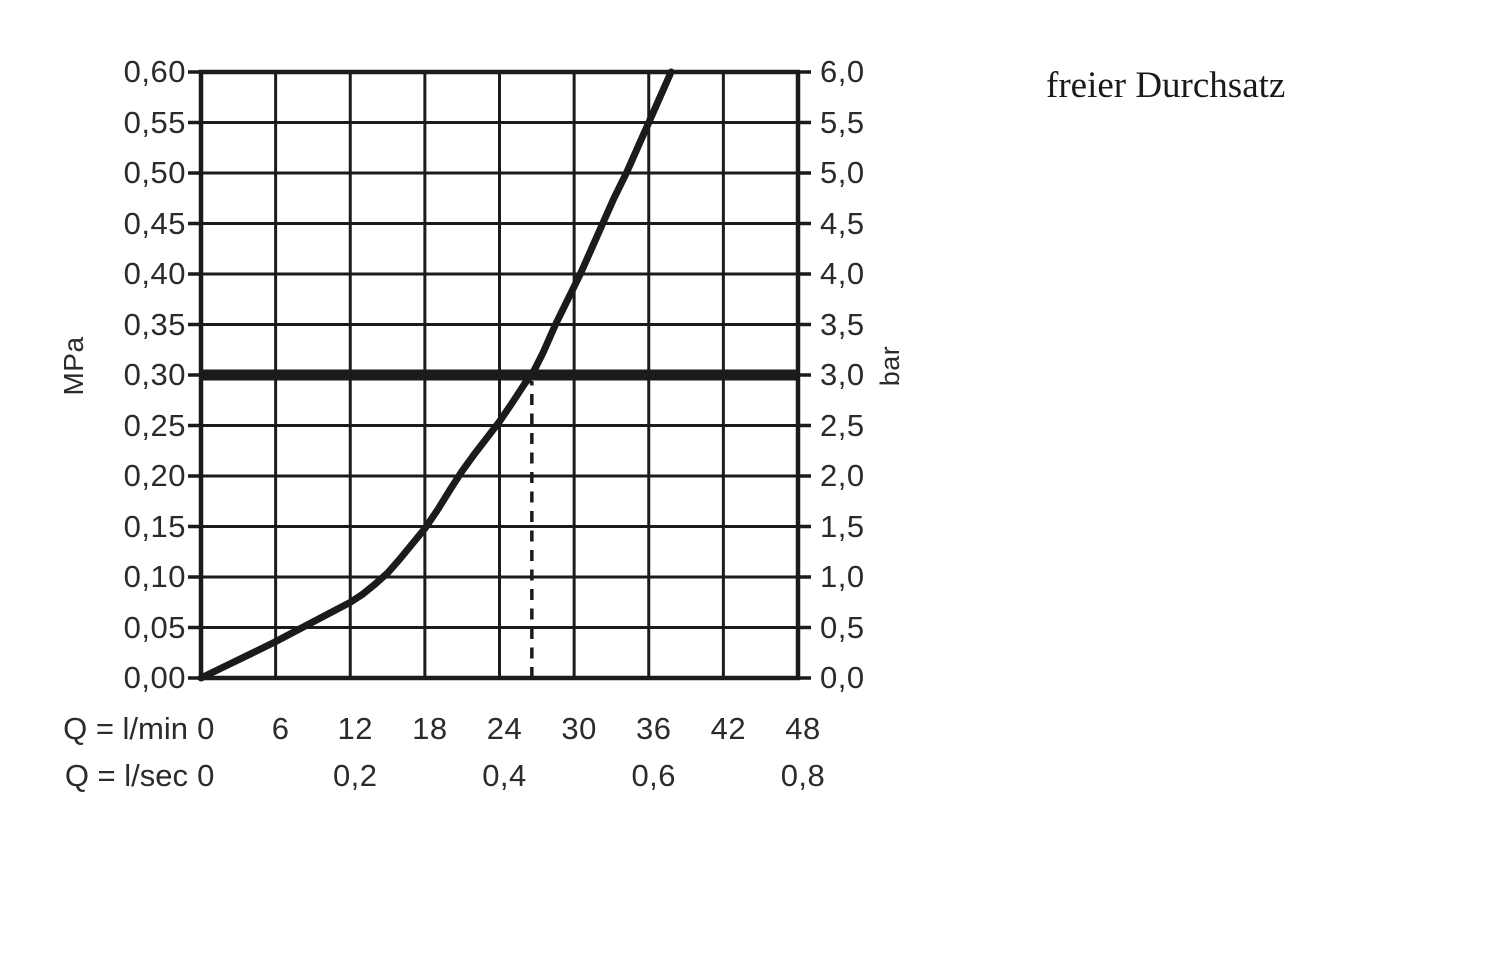 The image size is (1500, 956). I want to click on x-axis-lsec-tick-label: 0,6, so click(654, 775).